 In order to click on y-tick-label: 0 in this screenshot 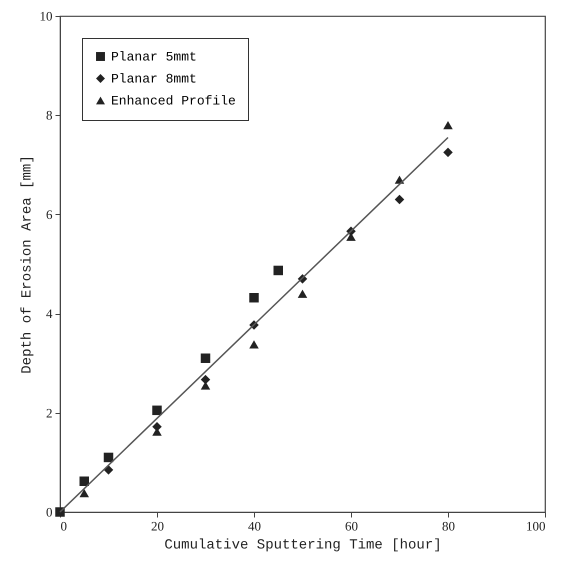, I will do `click(49, 512)`.